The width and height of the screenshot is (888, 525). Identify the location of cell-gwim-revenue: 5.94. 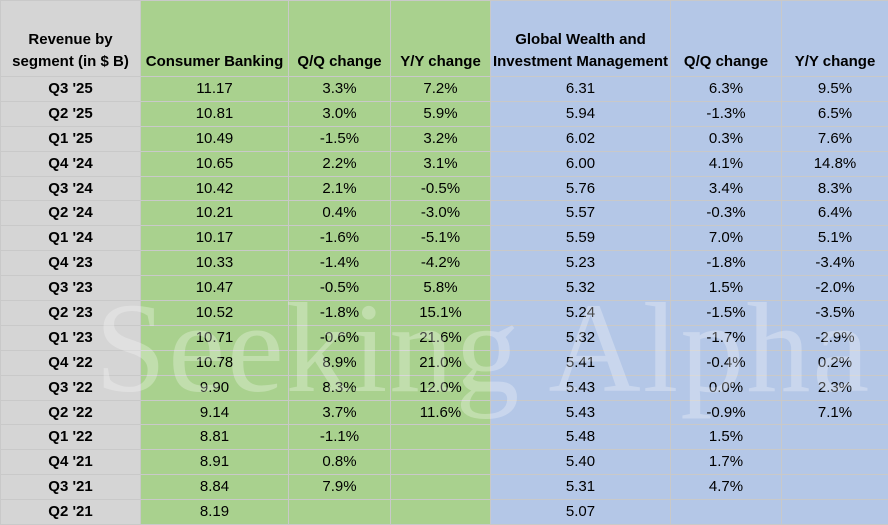
(581, 113).